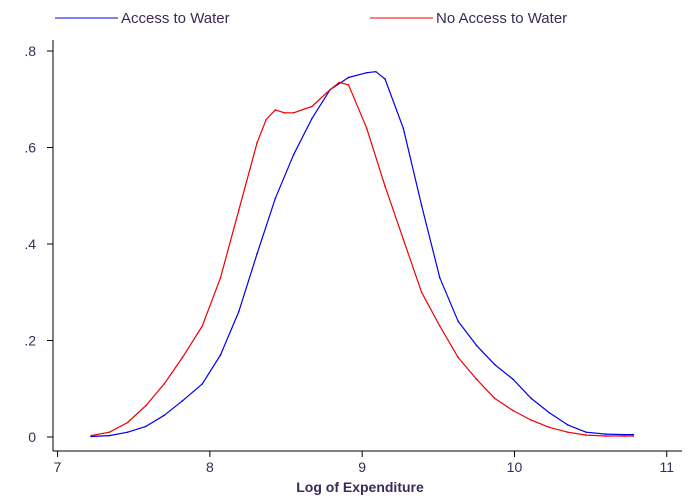 Image resolution: width=688 pixels, height=499 pixels. What do you see at coordinates (311, 18) in the screenshot?
I see `legend: Access to Water No Access to Water` at bounding box center [311, 18].